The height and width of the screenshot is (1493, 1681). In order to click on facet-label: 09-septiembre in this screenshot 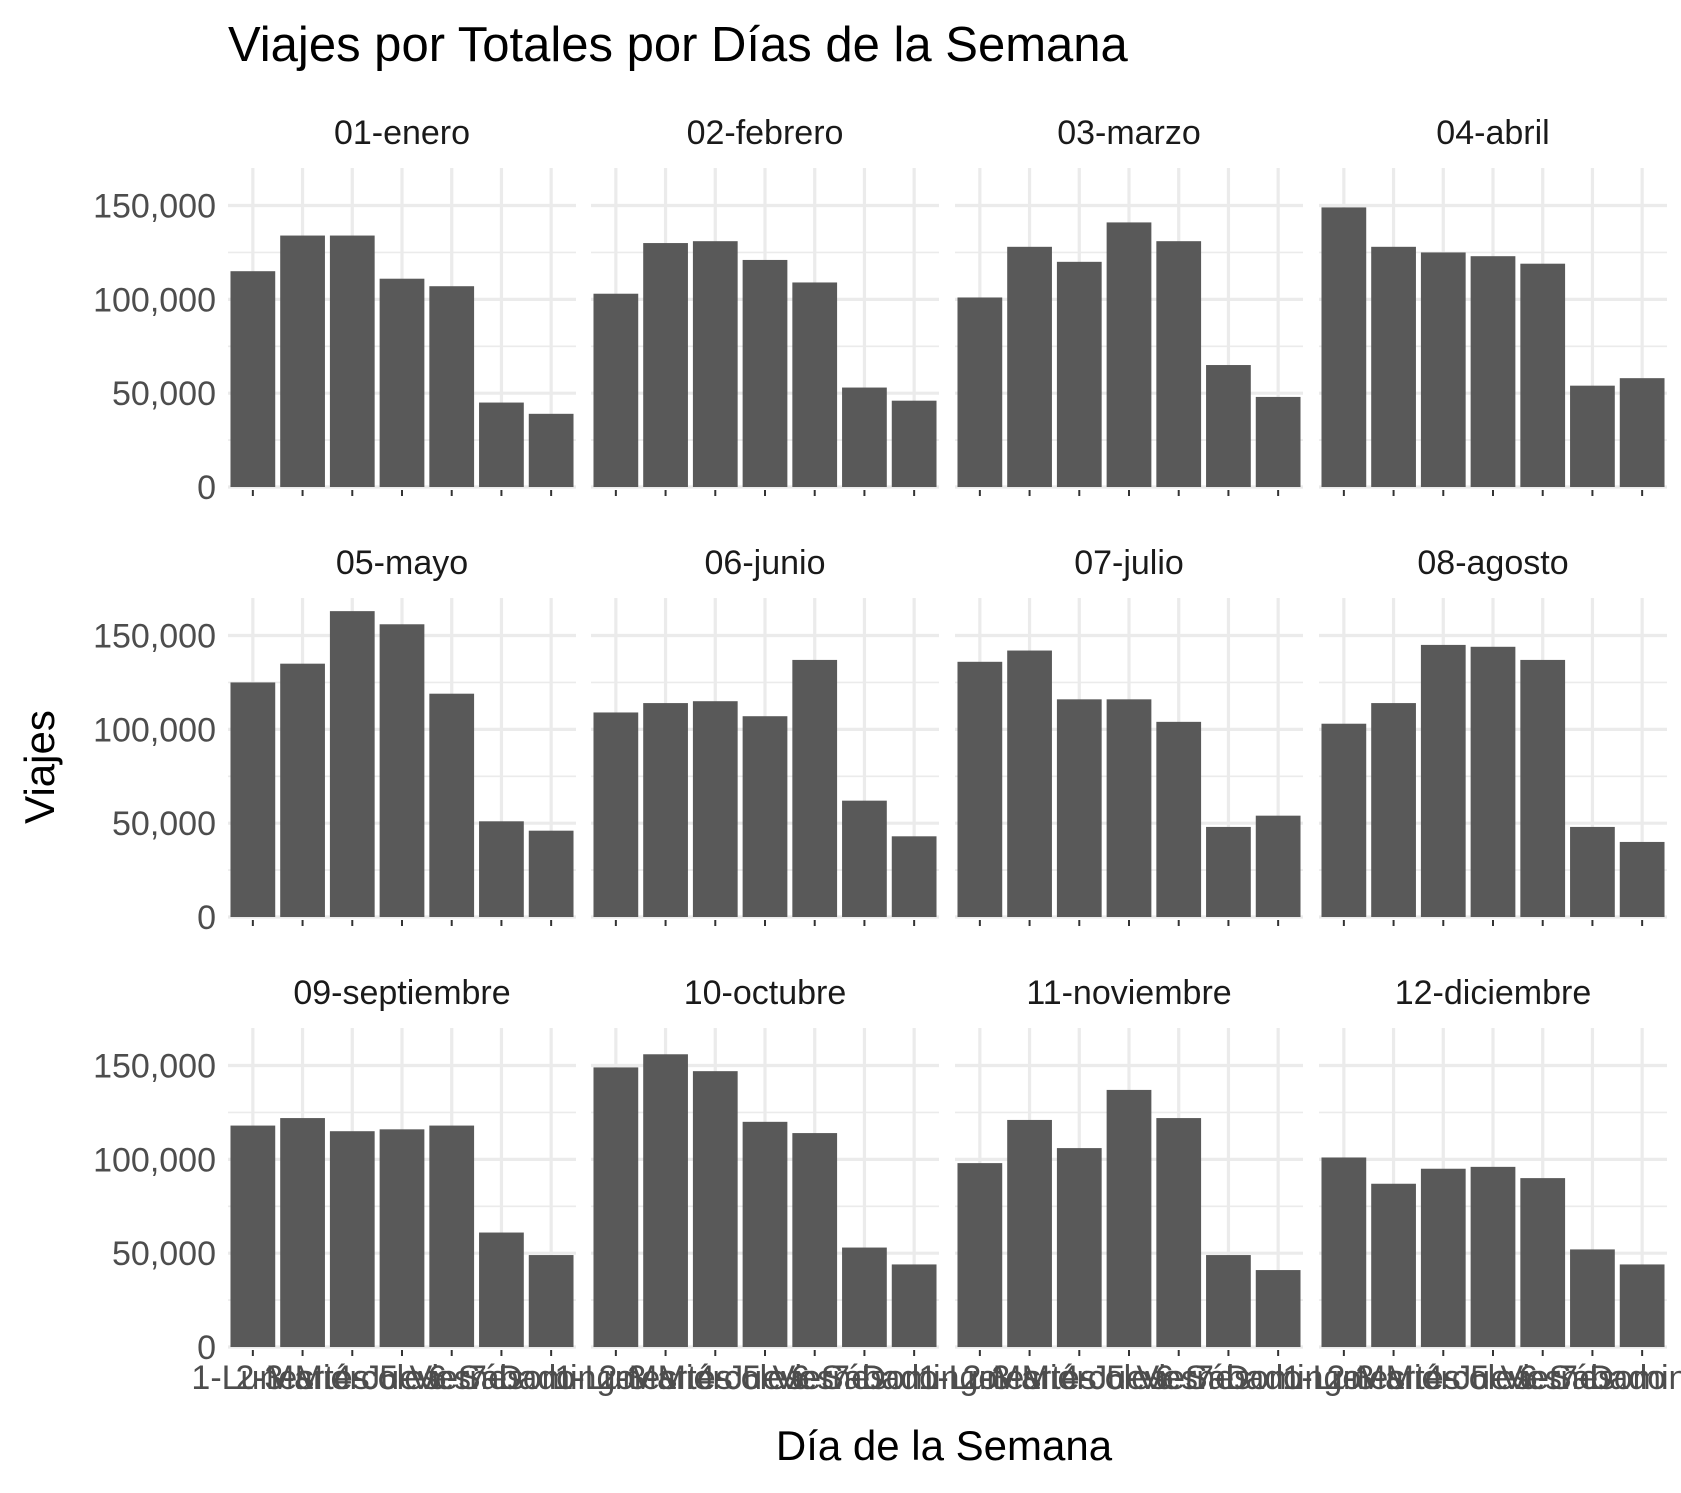, I will do `click(401, 993)`.